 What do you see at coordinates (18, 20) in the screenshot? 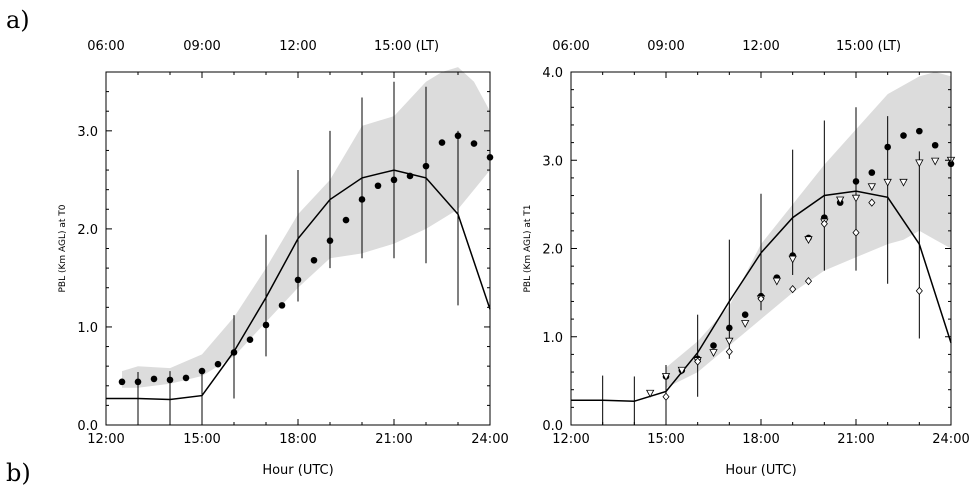
I see `panel-label-a: a)` at bounding box center [18, 20].